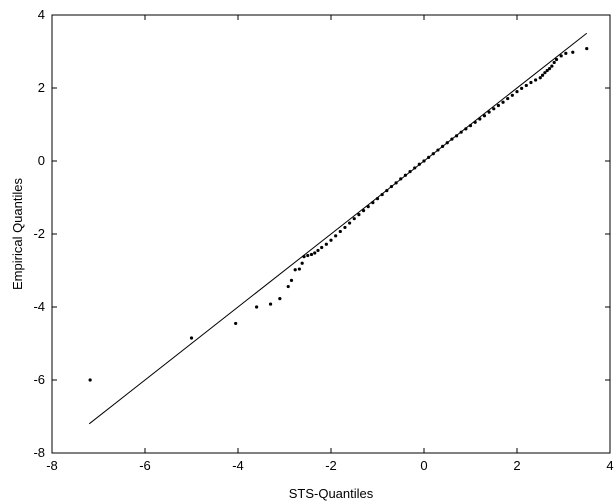 The height and width of the screenshot is (503, 616). Describe the element at coordinates (145, 465) in the screenshot. I see `x-tick-label: -6` at that location.